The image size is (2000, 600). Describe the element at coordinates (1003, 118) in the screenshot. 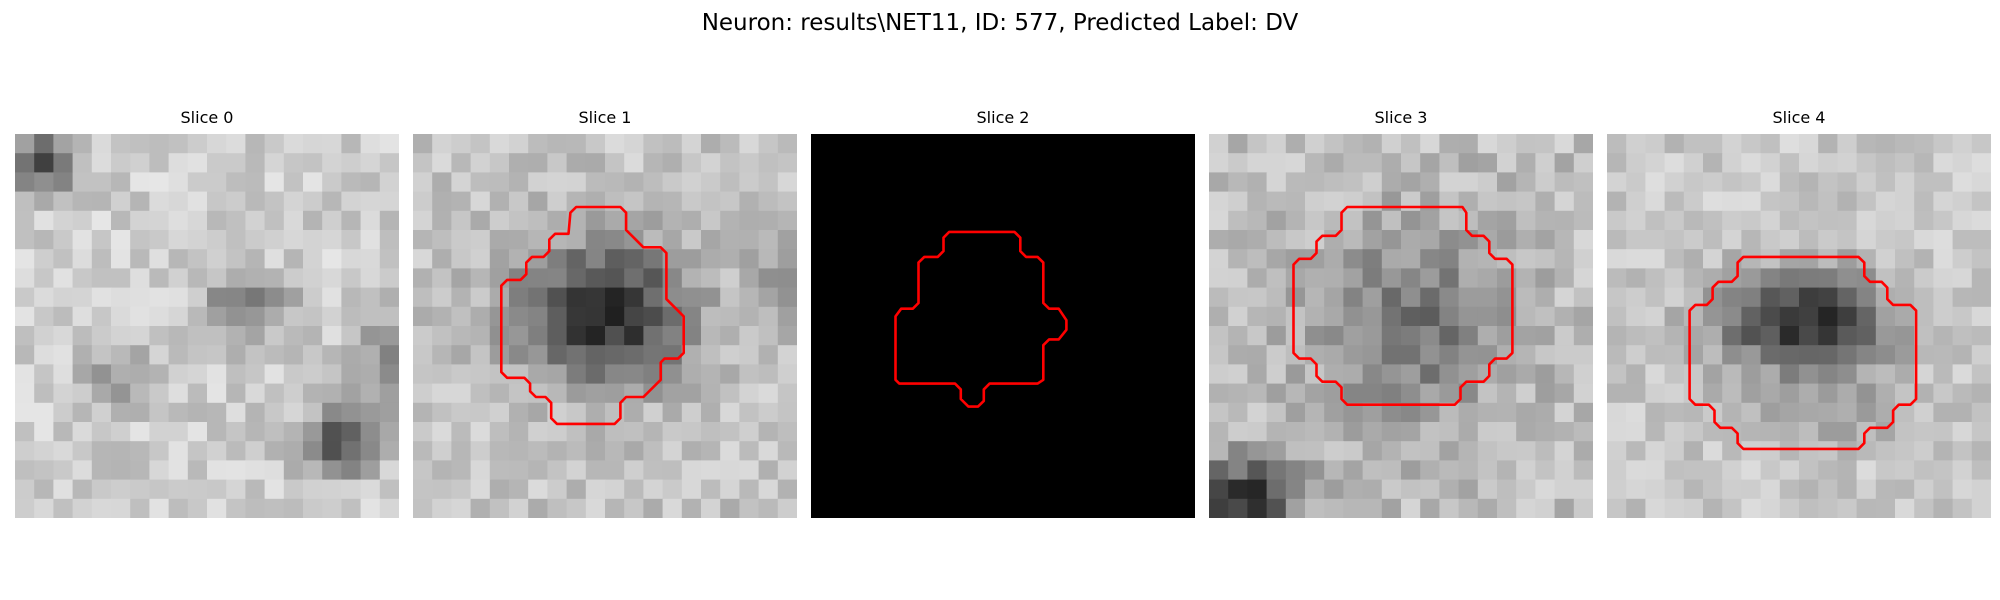

I see `slice-title: Slice 2` at that location.